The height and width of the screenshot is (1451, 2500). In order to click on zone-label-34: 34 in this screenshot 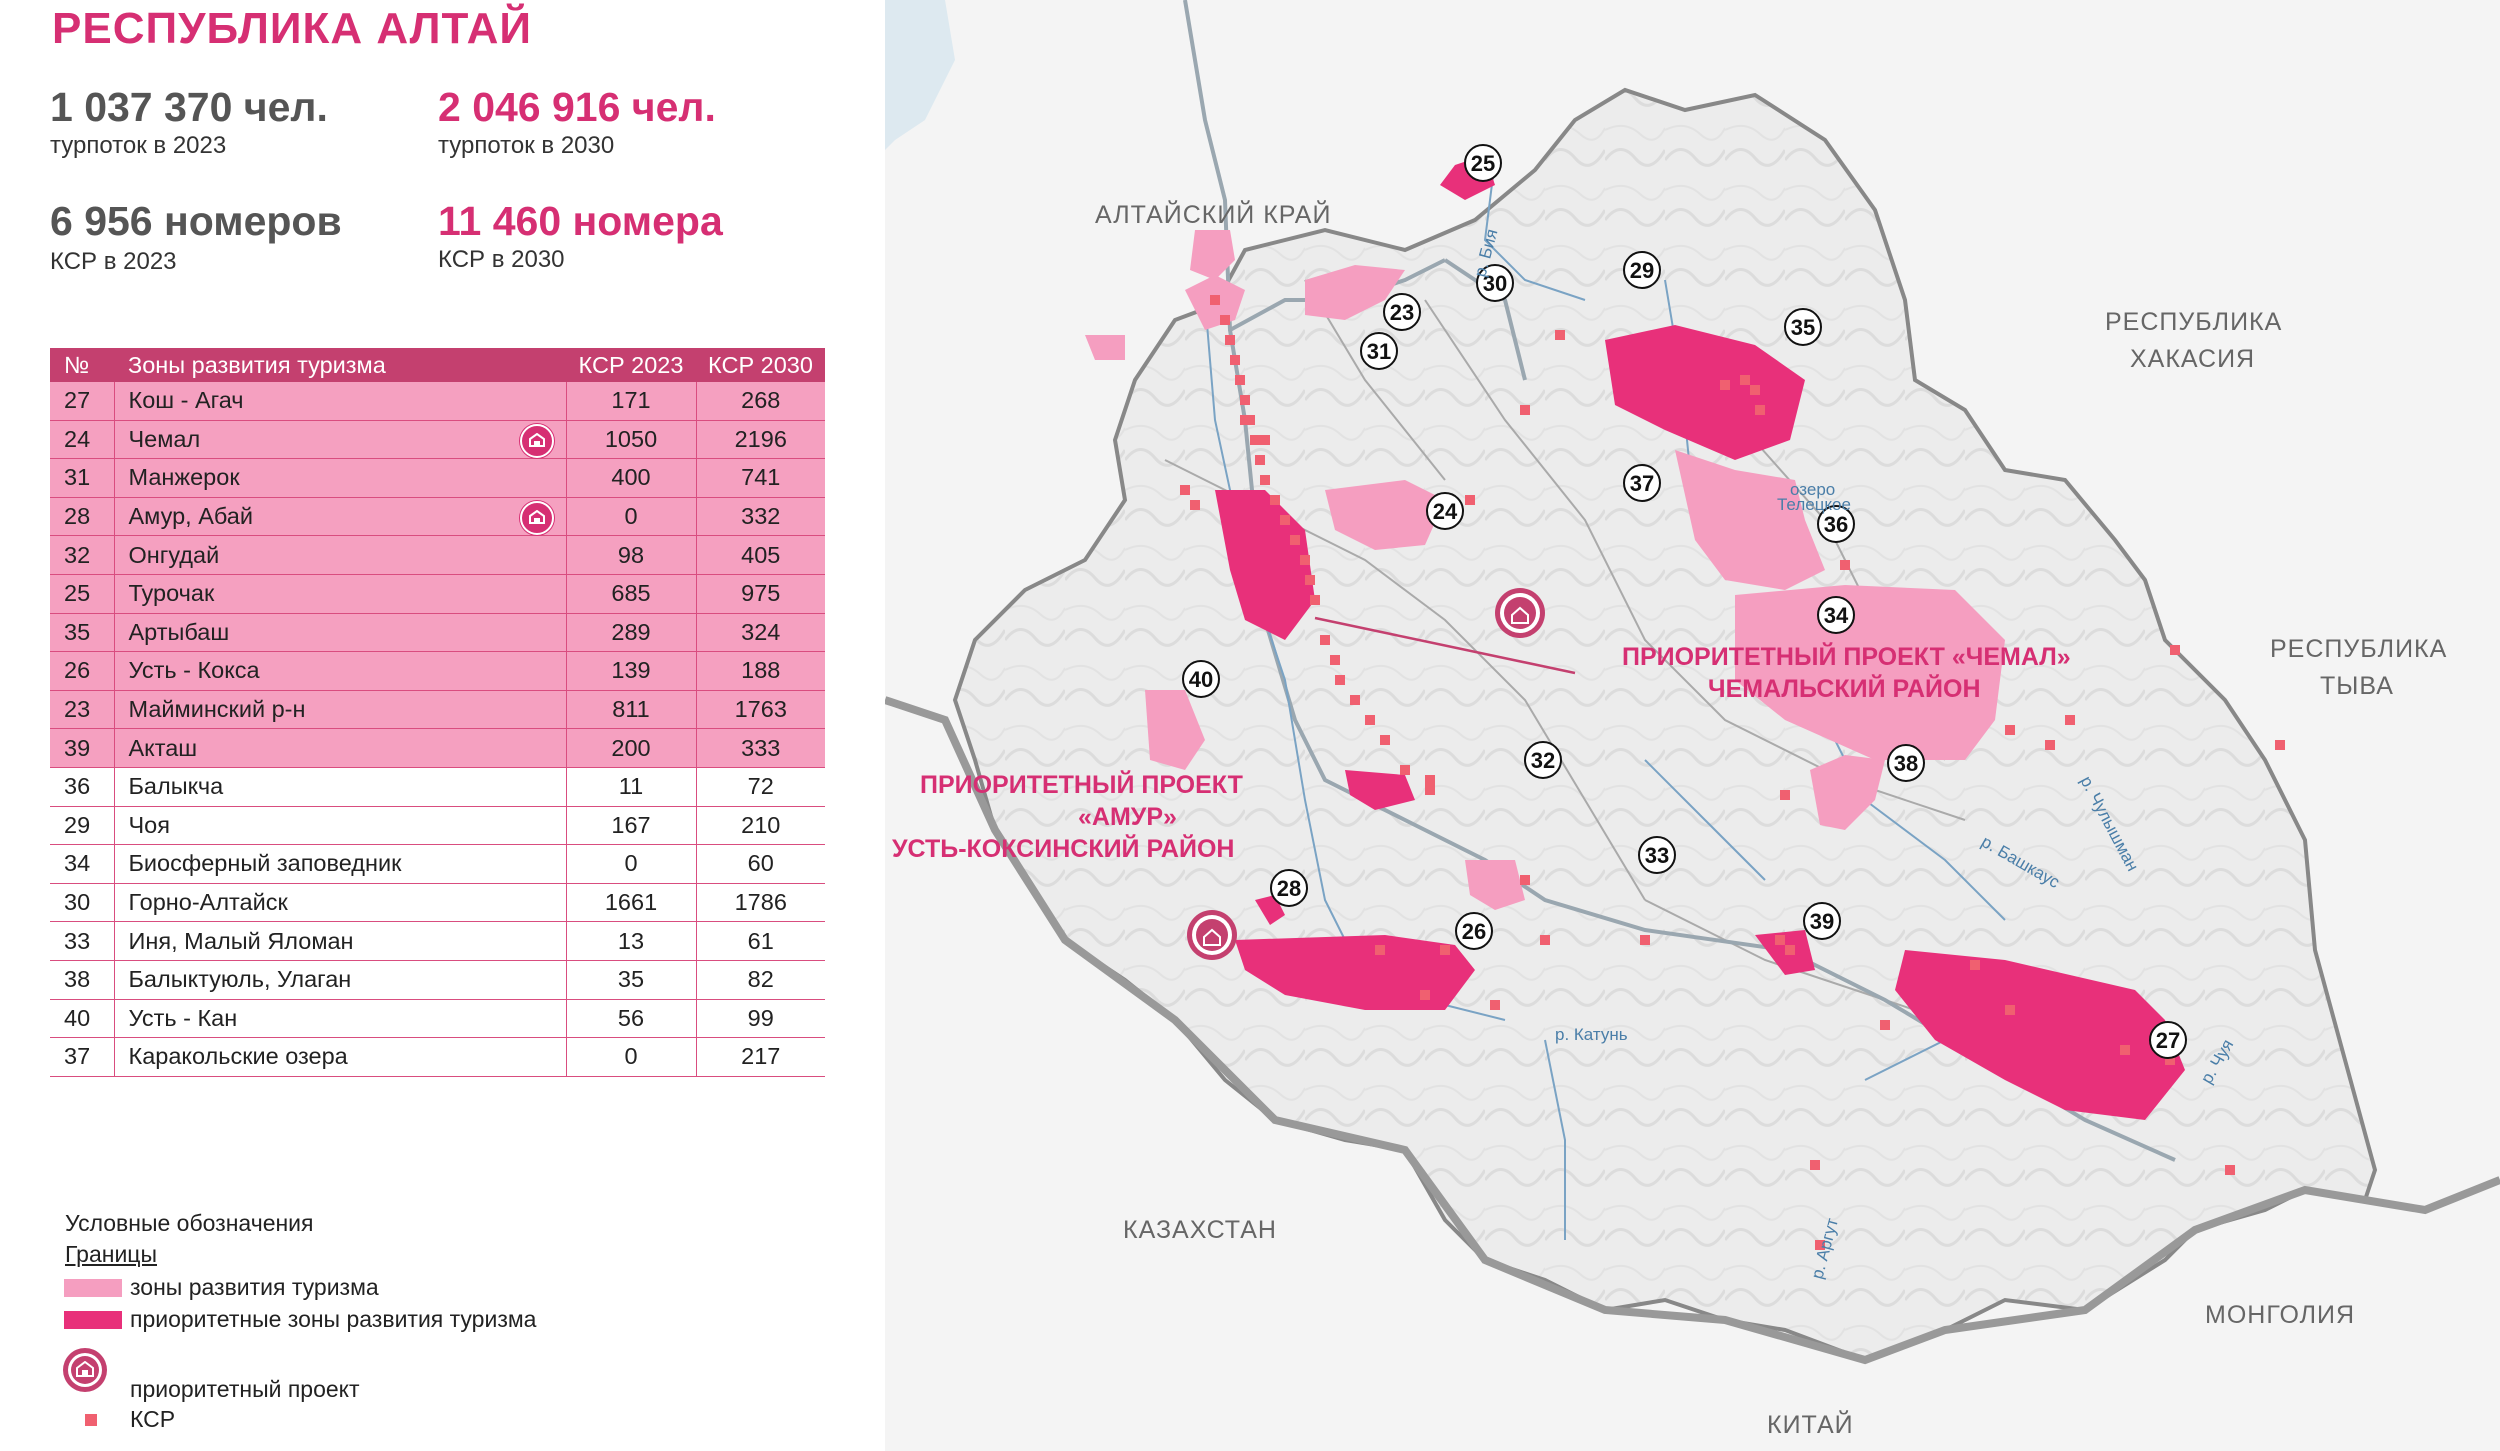, I will do `click(1836, 615)`.